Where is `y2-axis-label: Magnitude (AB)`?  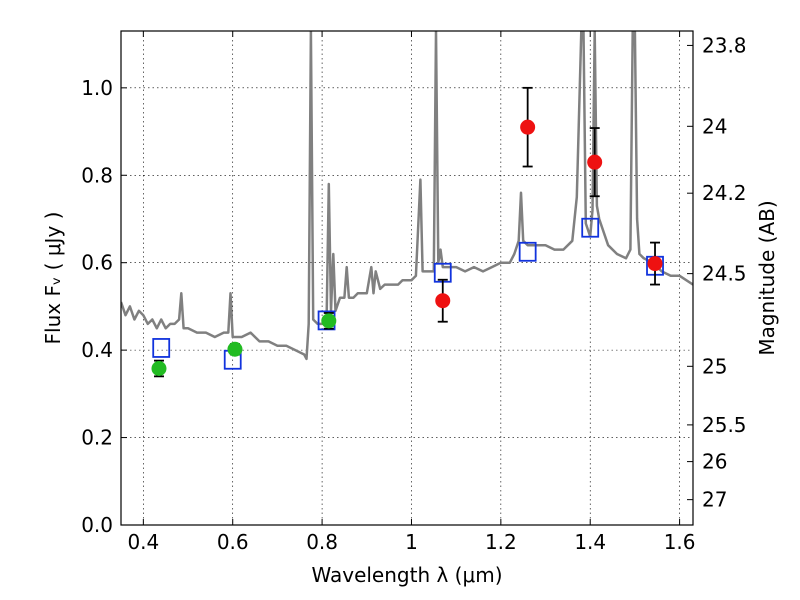
y2-axis-label: Magnitude (AB) is located at coordinates (767, 277).